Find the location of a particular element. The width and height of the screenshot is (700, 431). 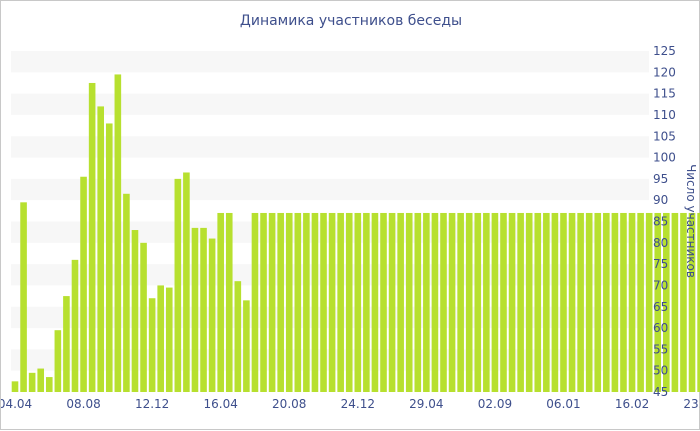

x-tick-label: 23.02 is located at coordinates (691, 404).